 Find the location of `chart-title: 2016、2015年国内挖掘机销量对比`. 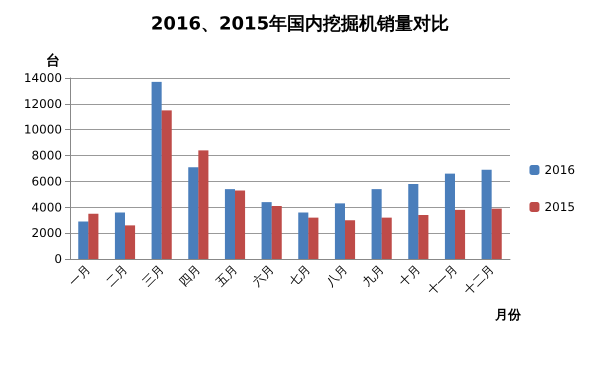

chart-title: 2016、2015年国内挖掘机销量对比 is located at coordinates (300, 24).